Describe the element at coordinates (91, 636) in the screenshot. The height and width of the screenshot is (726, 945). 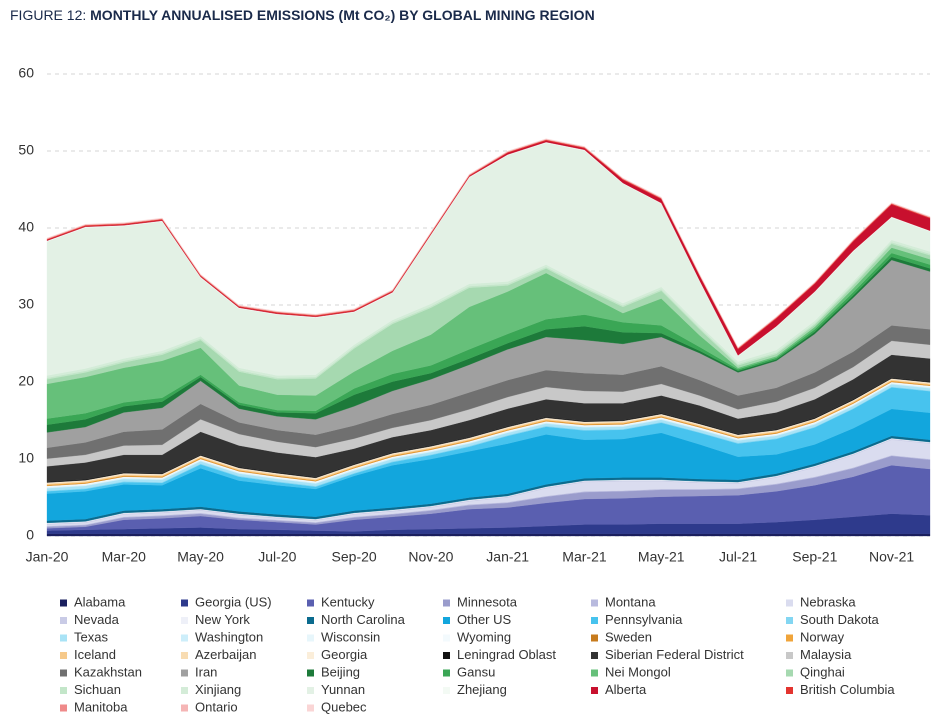
I see `legend-label: Texas` at that location.